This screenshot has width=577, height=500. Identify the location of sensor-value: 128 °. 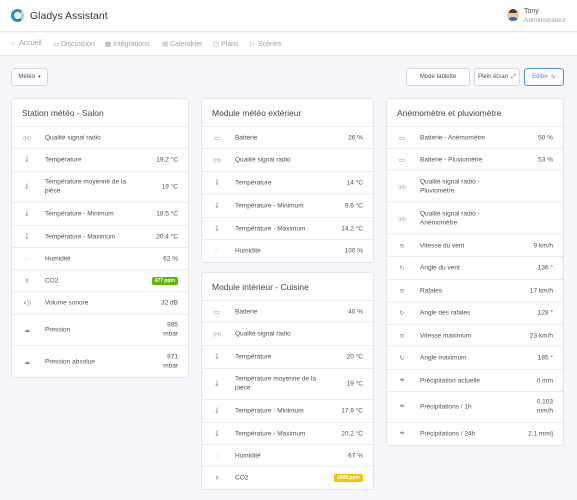
(545, 313).